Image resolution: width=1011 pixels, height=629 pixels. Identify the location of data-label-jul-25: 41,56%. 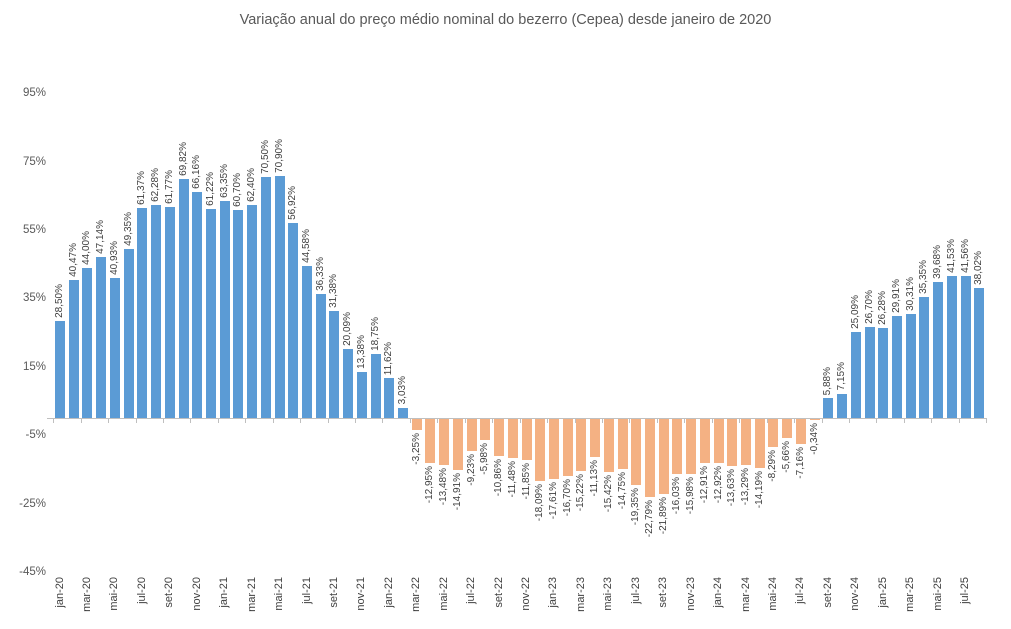
(965, 255).